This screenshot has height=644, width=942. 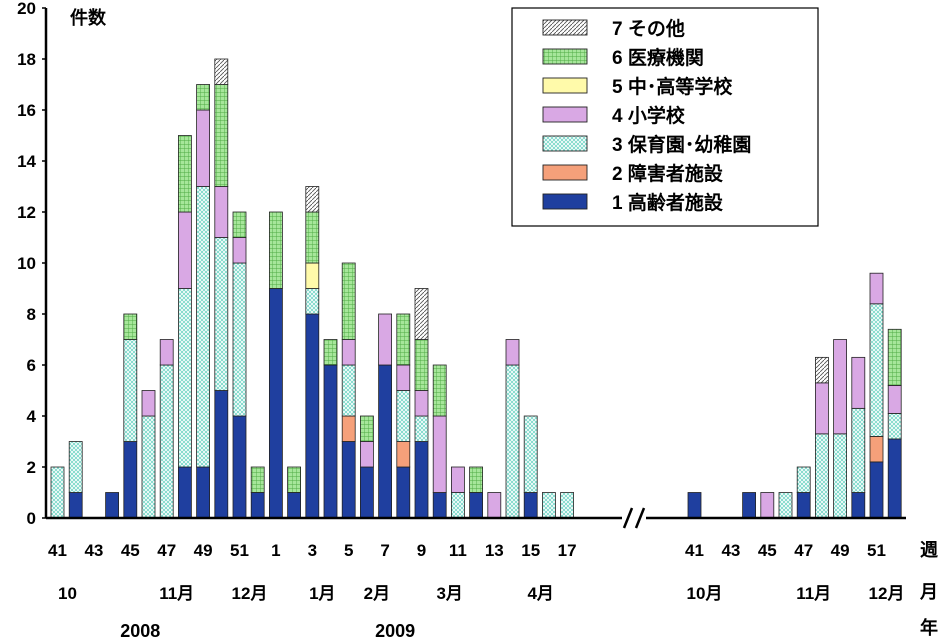 I want to click on legend-swatch-s5, so click(x=565, y=85).